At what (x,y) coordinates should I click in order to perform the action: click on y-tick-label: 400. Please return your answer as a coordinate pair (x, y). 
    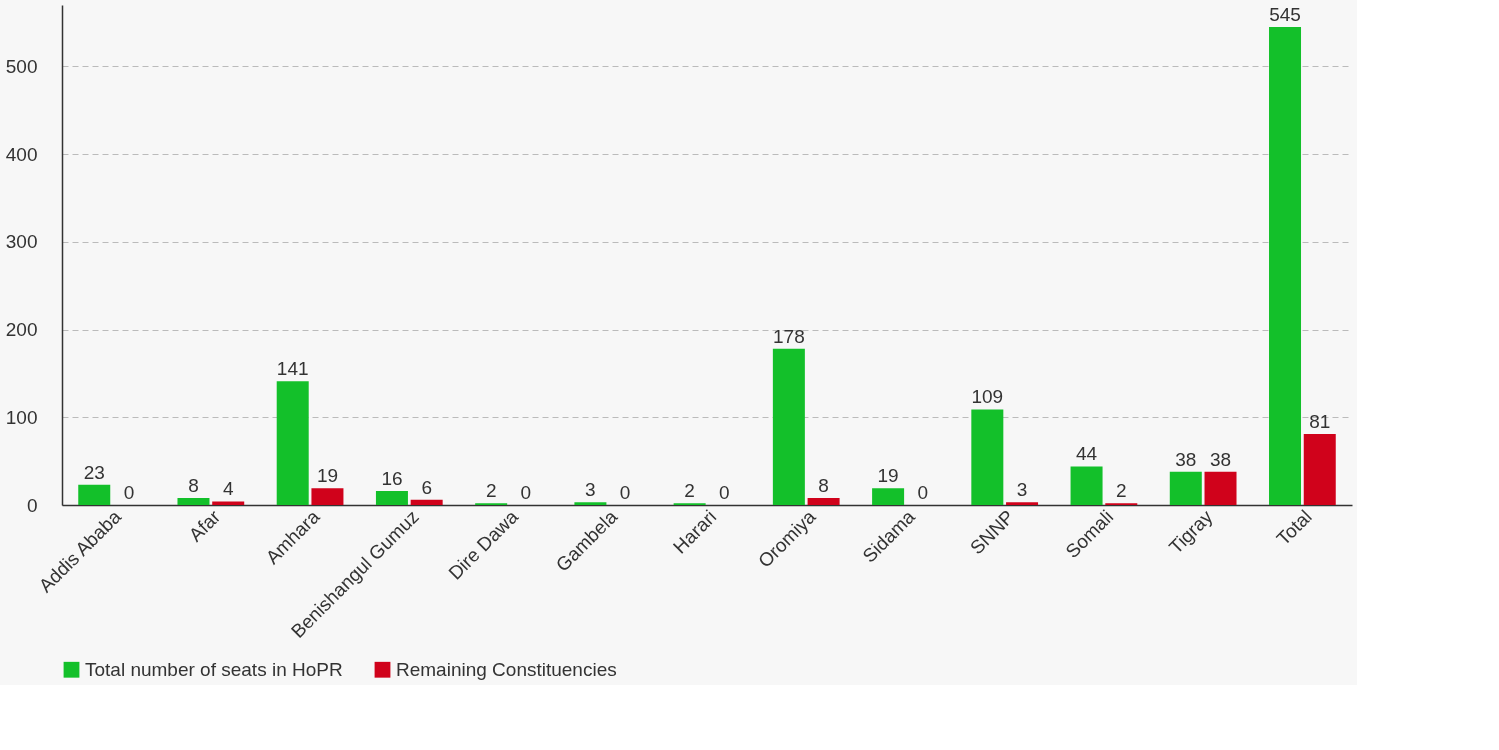
    Looking at the image, I should click on (21, 154).